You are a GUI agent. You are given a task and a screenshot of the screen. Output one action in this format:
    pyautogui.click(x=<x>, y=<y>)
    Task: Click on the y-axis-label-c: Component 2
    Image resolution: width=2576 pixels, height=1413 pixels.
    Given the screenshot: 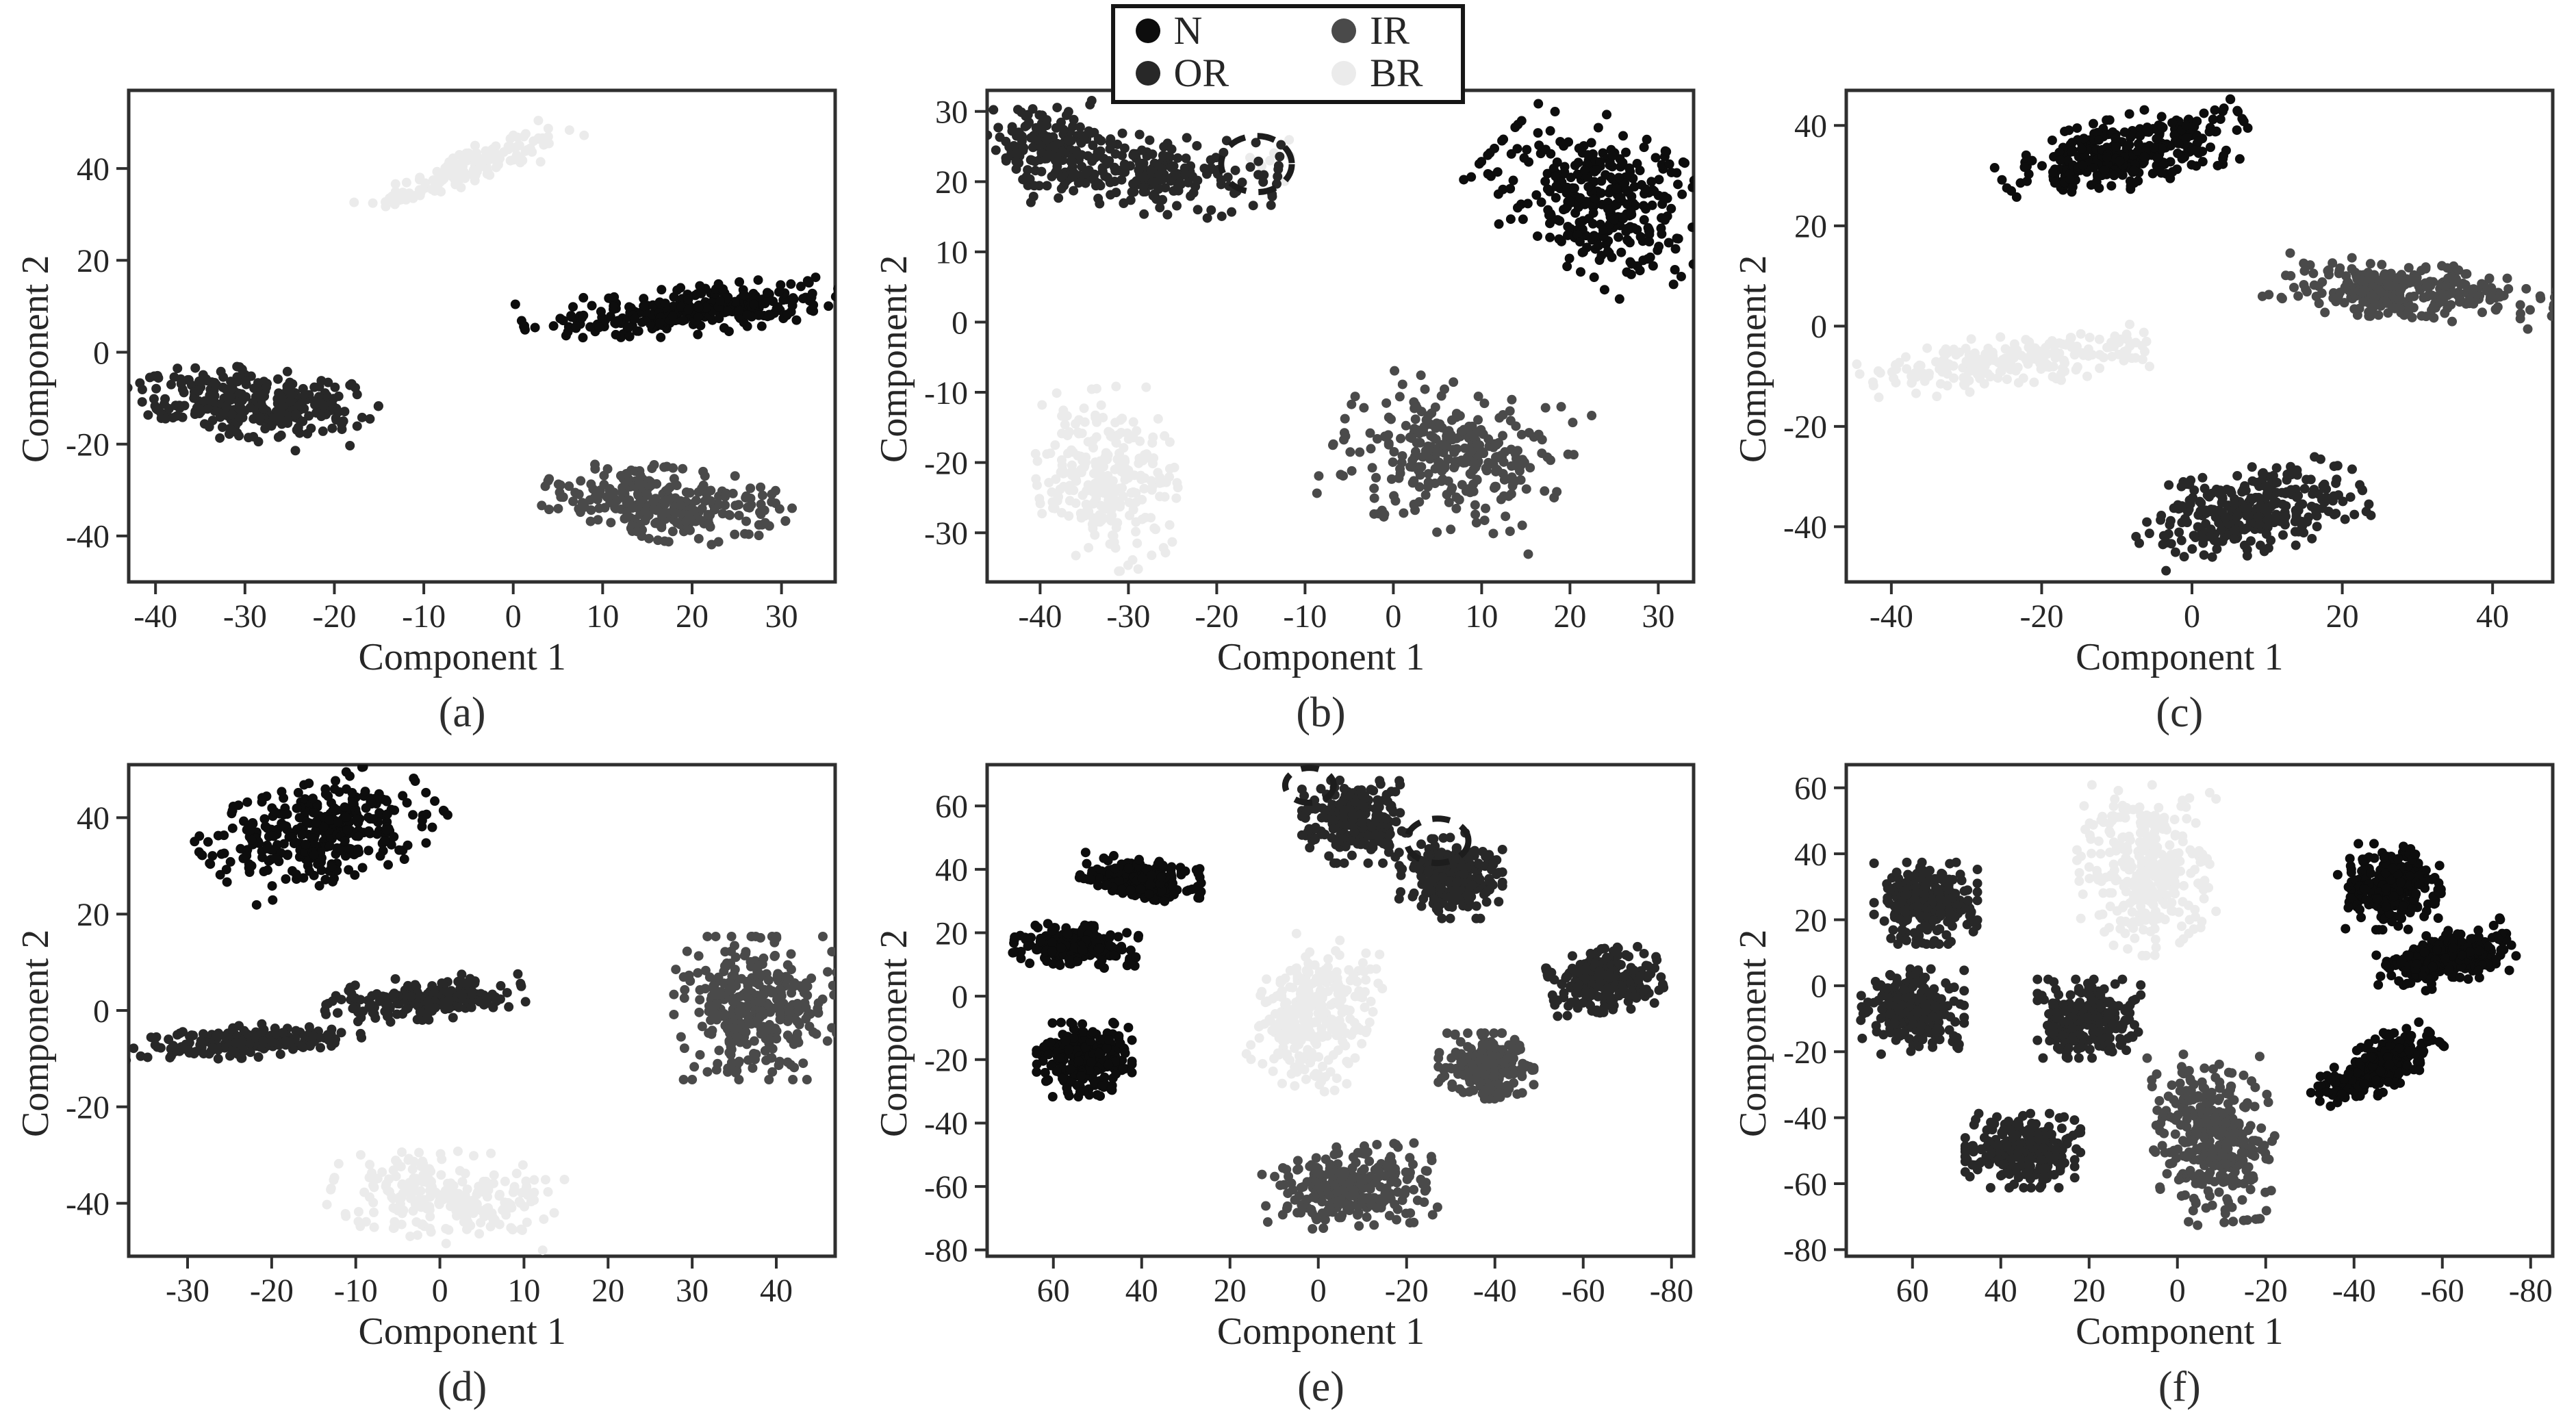 What is the action you would take?
    pyautogui.click(x=1752, y=359)
    